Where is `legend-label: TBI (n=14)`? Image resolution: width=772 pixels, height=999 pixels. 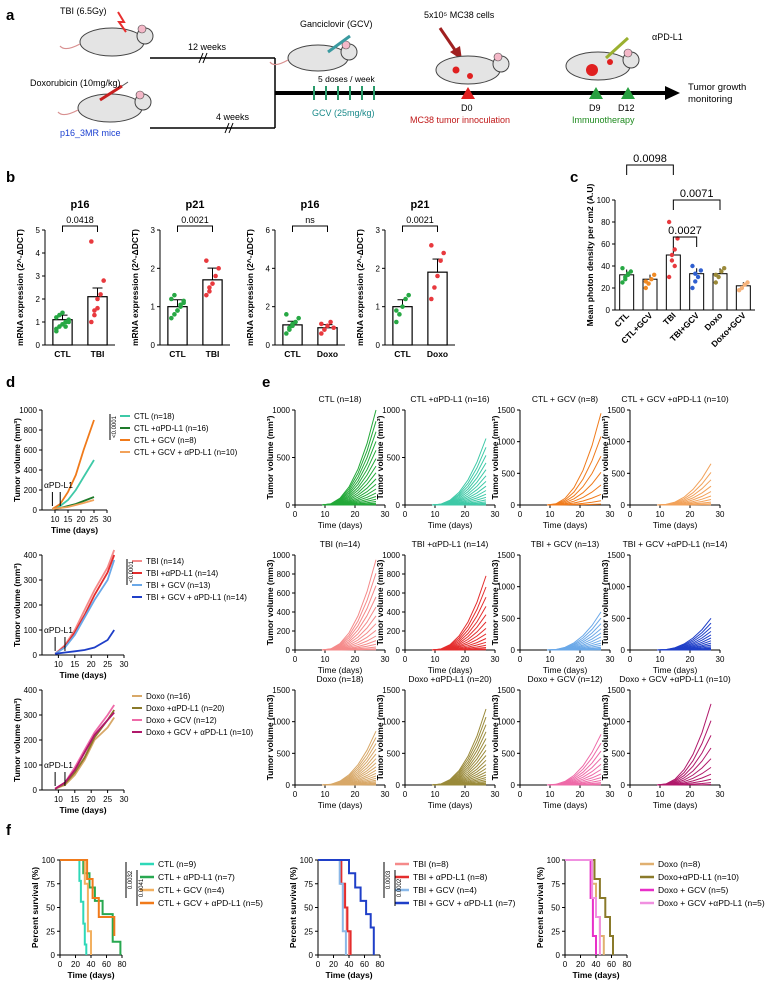 legend-label: TBI (n=14) is located at coordinates (165, 561).